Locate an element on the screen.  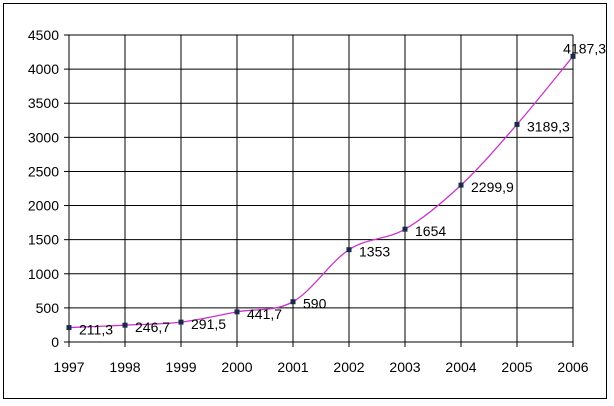
data-label: 211,3 is located at coordinates (96, 330).